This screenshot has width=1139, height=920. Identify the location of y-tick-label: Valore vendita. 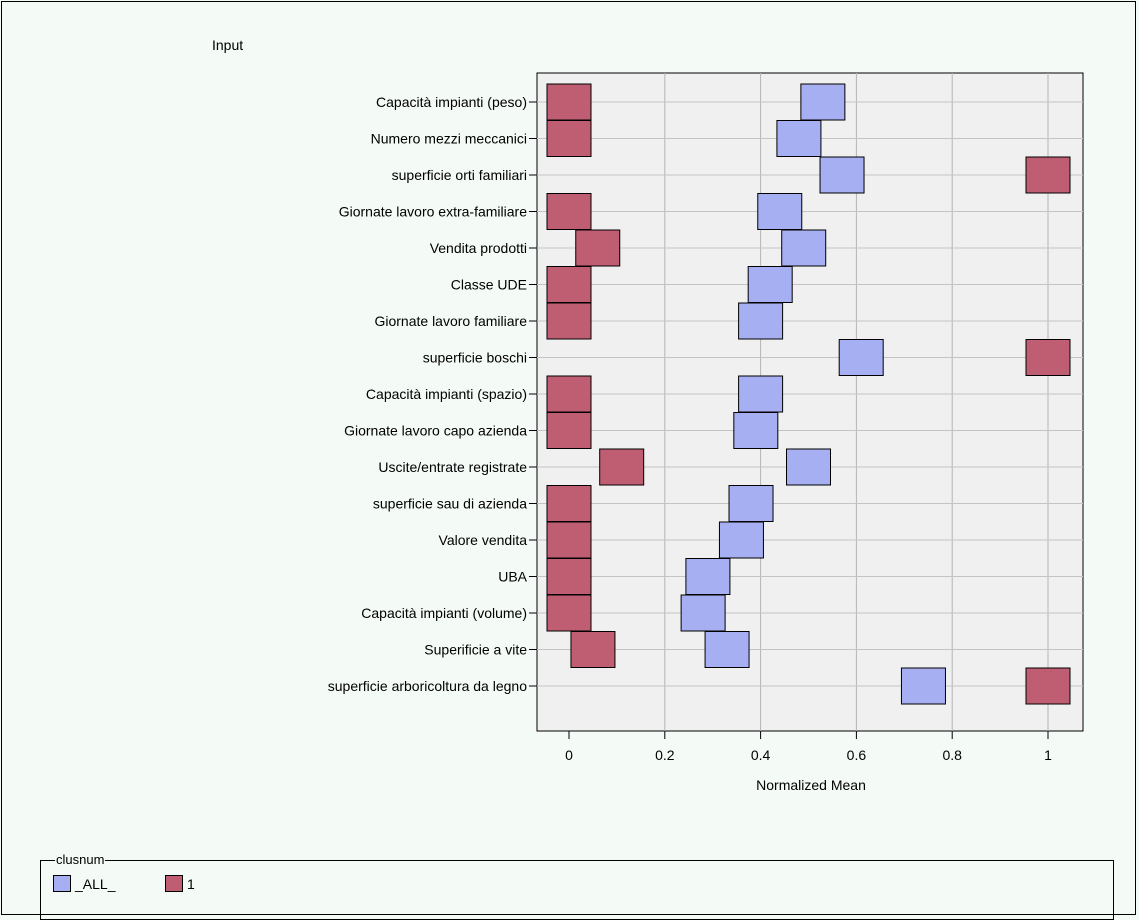
(483, 540).